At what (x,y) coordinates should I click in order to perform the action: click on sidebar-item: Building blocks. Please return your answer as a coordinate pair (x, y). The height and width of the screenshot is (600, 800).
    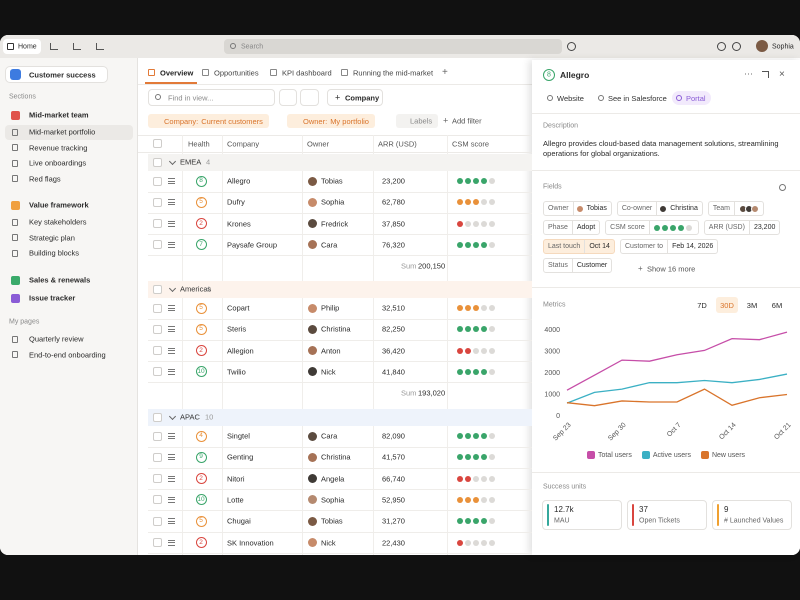
    Looking at the image, I should click on (54, 253).